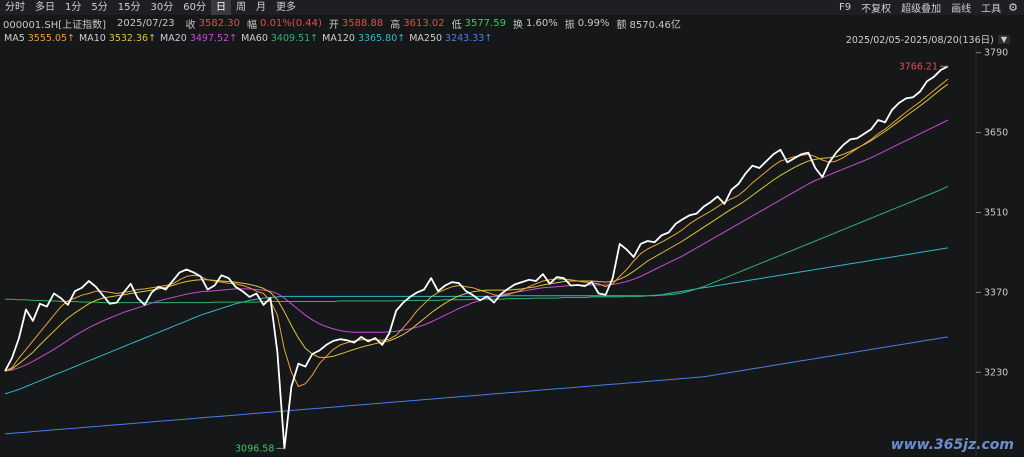 This screenshot has width=1024, height=457. Describe the element at coordinates (569, 25) in the screenshot. I see `amplitude-label: 振` at that location.